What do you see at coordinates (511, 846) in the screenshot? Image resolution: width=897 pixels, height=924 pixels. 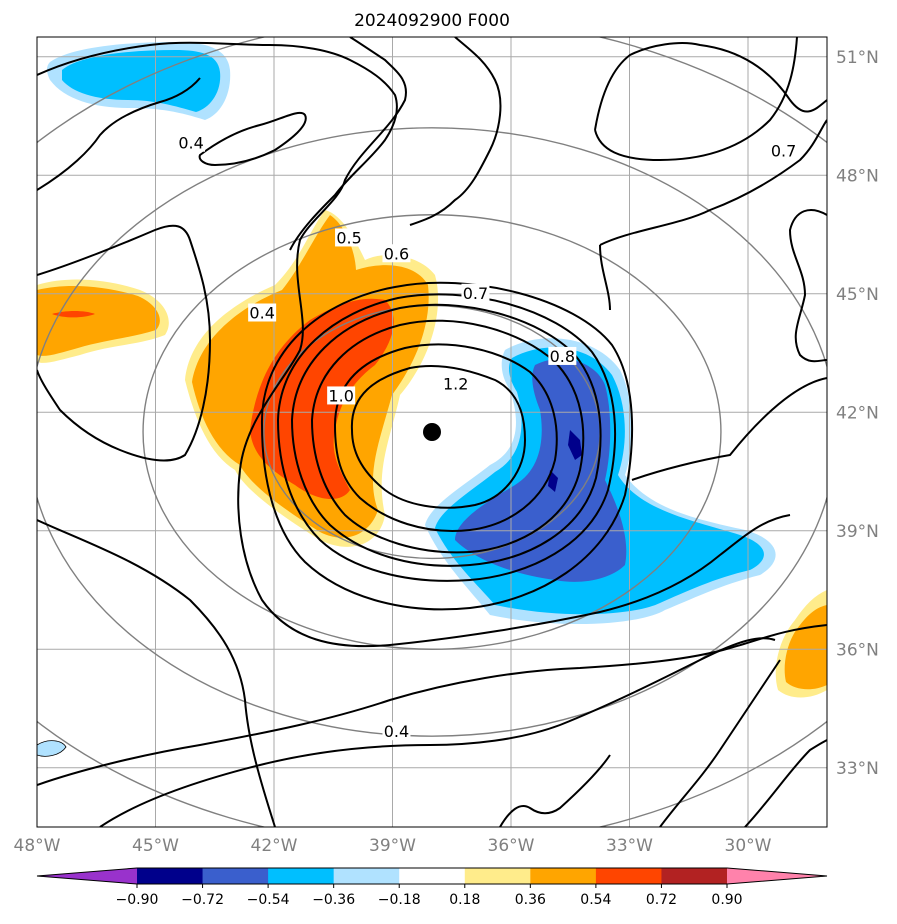 I see `x-tick-label: 36°W` at bounding box center [511, 846].